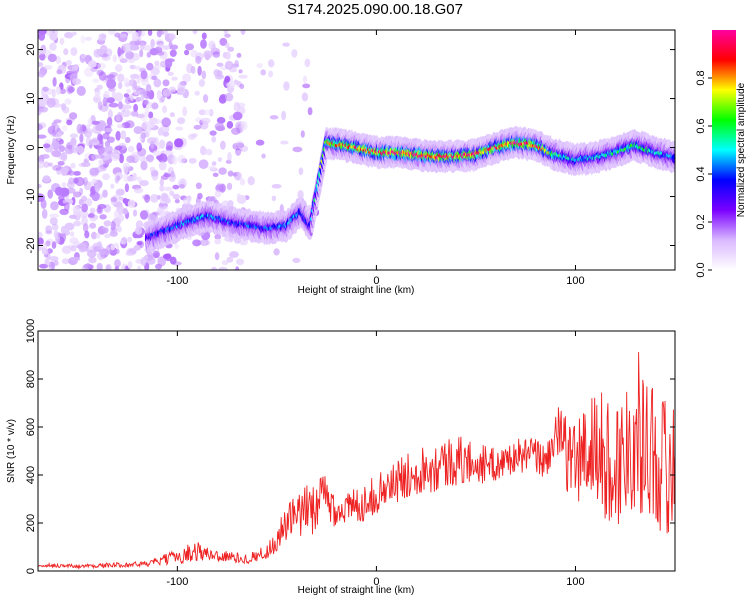 This screenshot has width=750, height=600. What do you see at coordinates (31, 49) in the screenshot?
I see `spectrogram-y-tick-label: 20` at bounding box center [31, 49].